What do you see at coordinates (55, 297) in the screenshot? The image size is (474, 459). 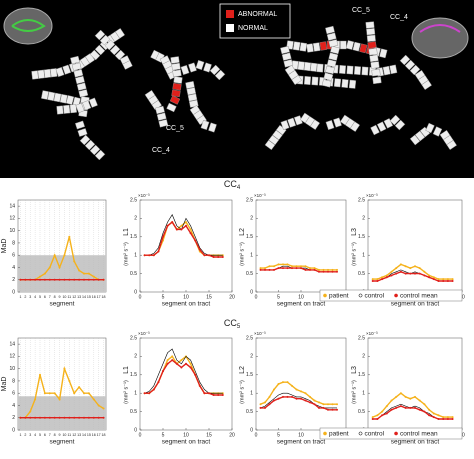 I see `x-tick-label: 8` at bounding box center [55, 297].